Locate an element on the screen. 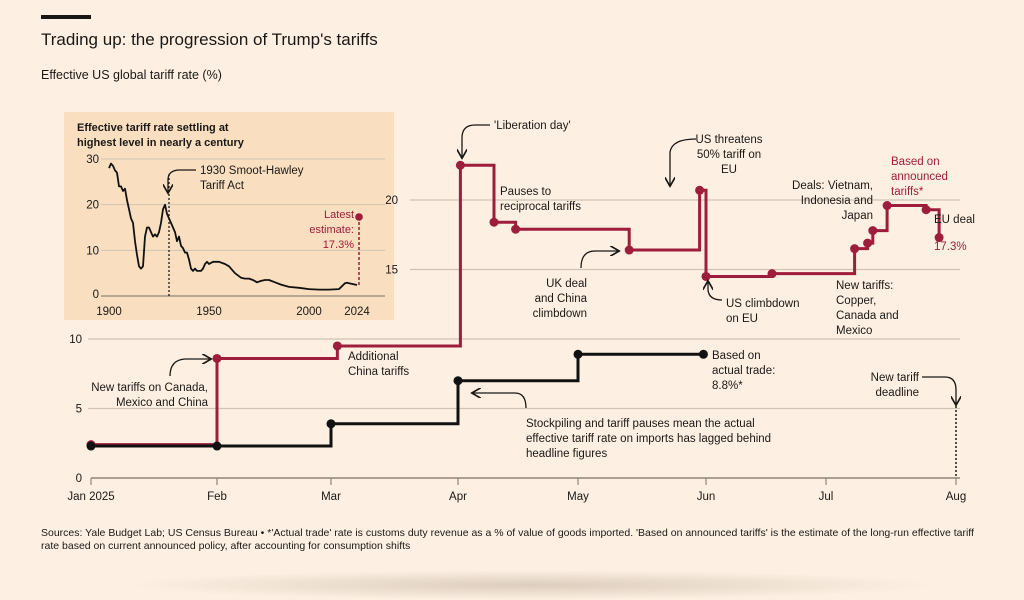  annotation-uk-deal: UK deal and China climbdown is located at coordinates (560, 299).